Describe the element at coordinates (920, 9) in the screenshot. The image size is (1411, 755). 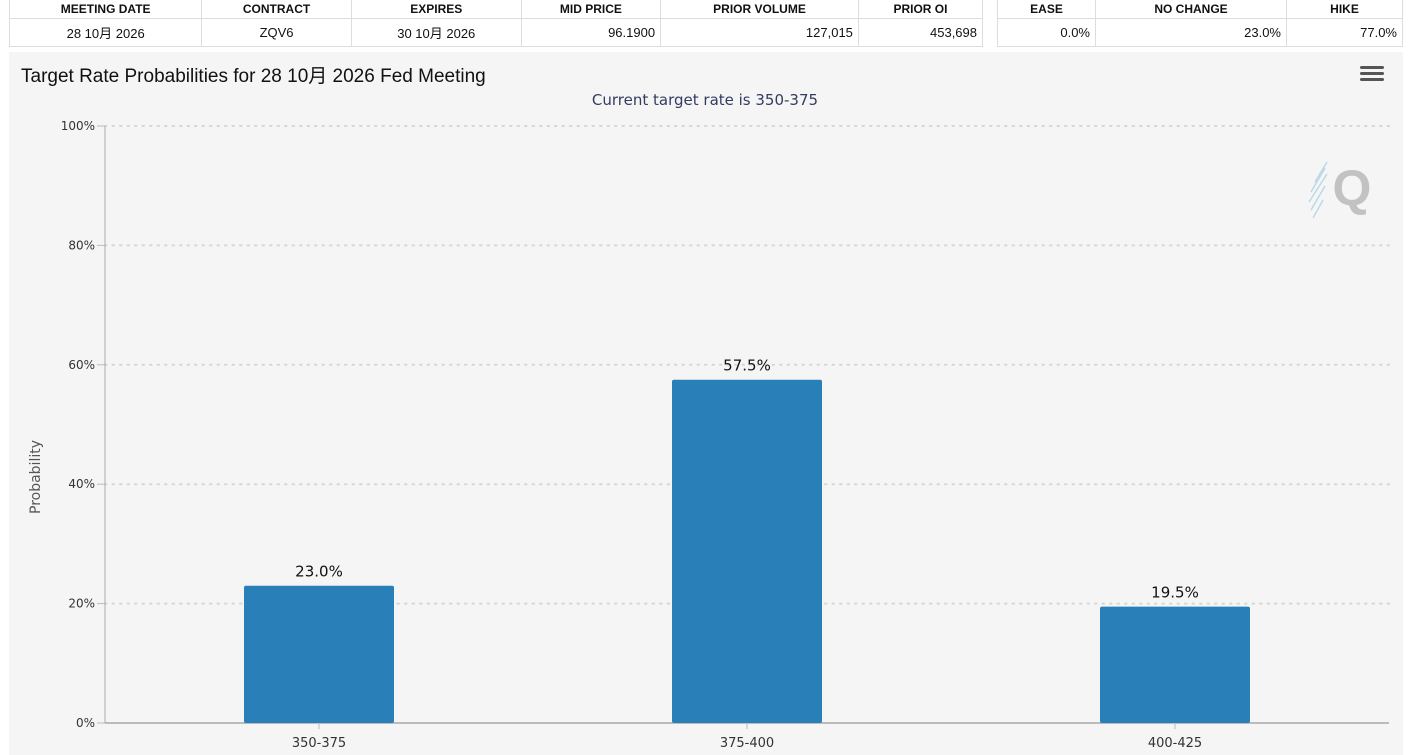
I see `header-prior-oi: PRIOR OI` at that location.